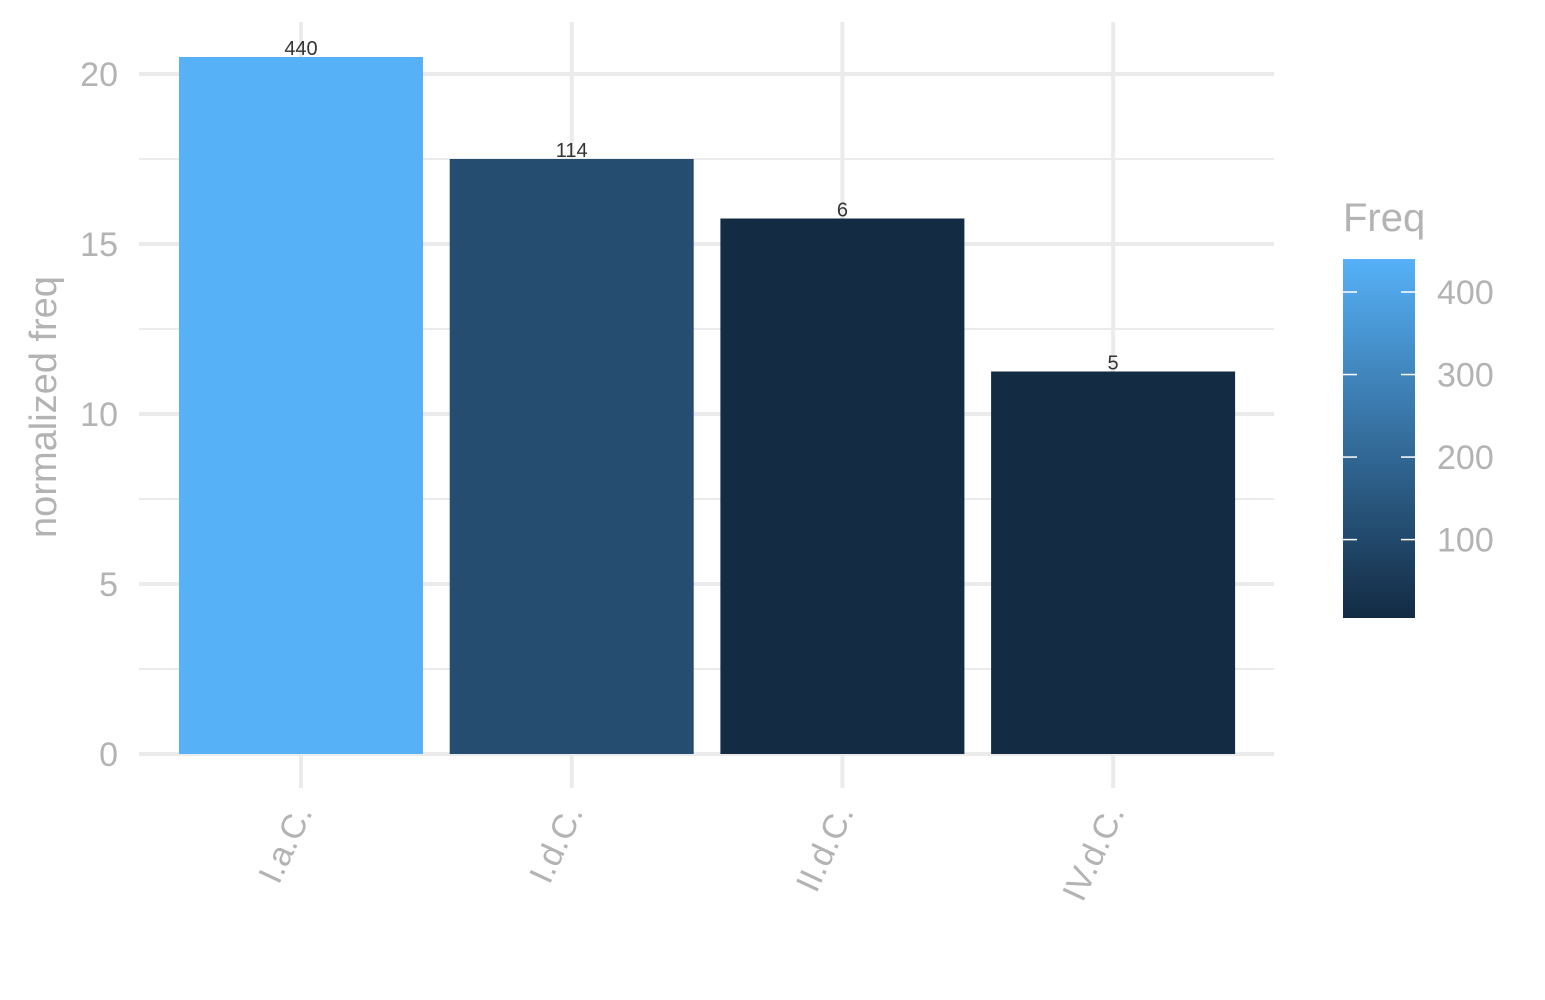 The height and width of the screenshot is (1000, 1545). Describe the element at coordinates (1418, 417) in the screenshot. I see `colorbar-ticks: 100 200 300 400` at that location.